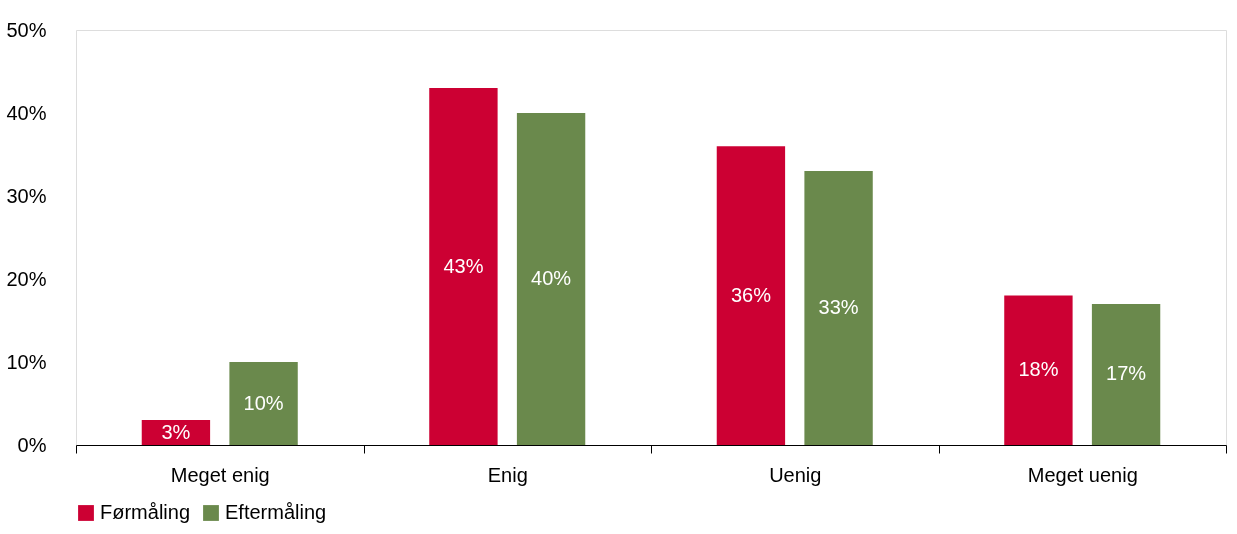 This screenshot has width=1237, height=534. Describe the element at coordinates (176, 431) in the screenshot. I see `data-label: 3%` at that location.